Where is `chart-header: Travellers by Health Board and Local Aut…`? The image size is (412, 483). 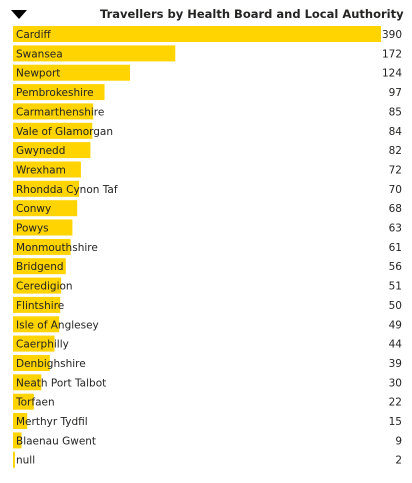
chart-header: Travellers by Health Board and Local Aut… is located at coordinates (206, 14).